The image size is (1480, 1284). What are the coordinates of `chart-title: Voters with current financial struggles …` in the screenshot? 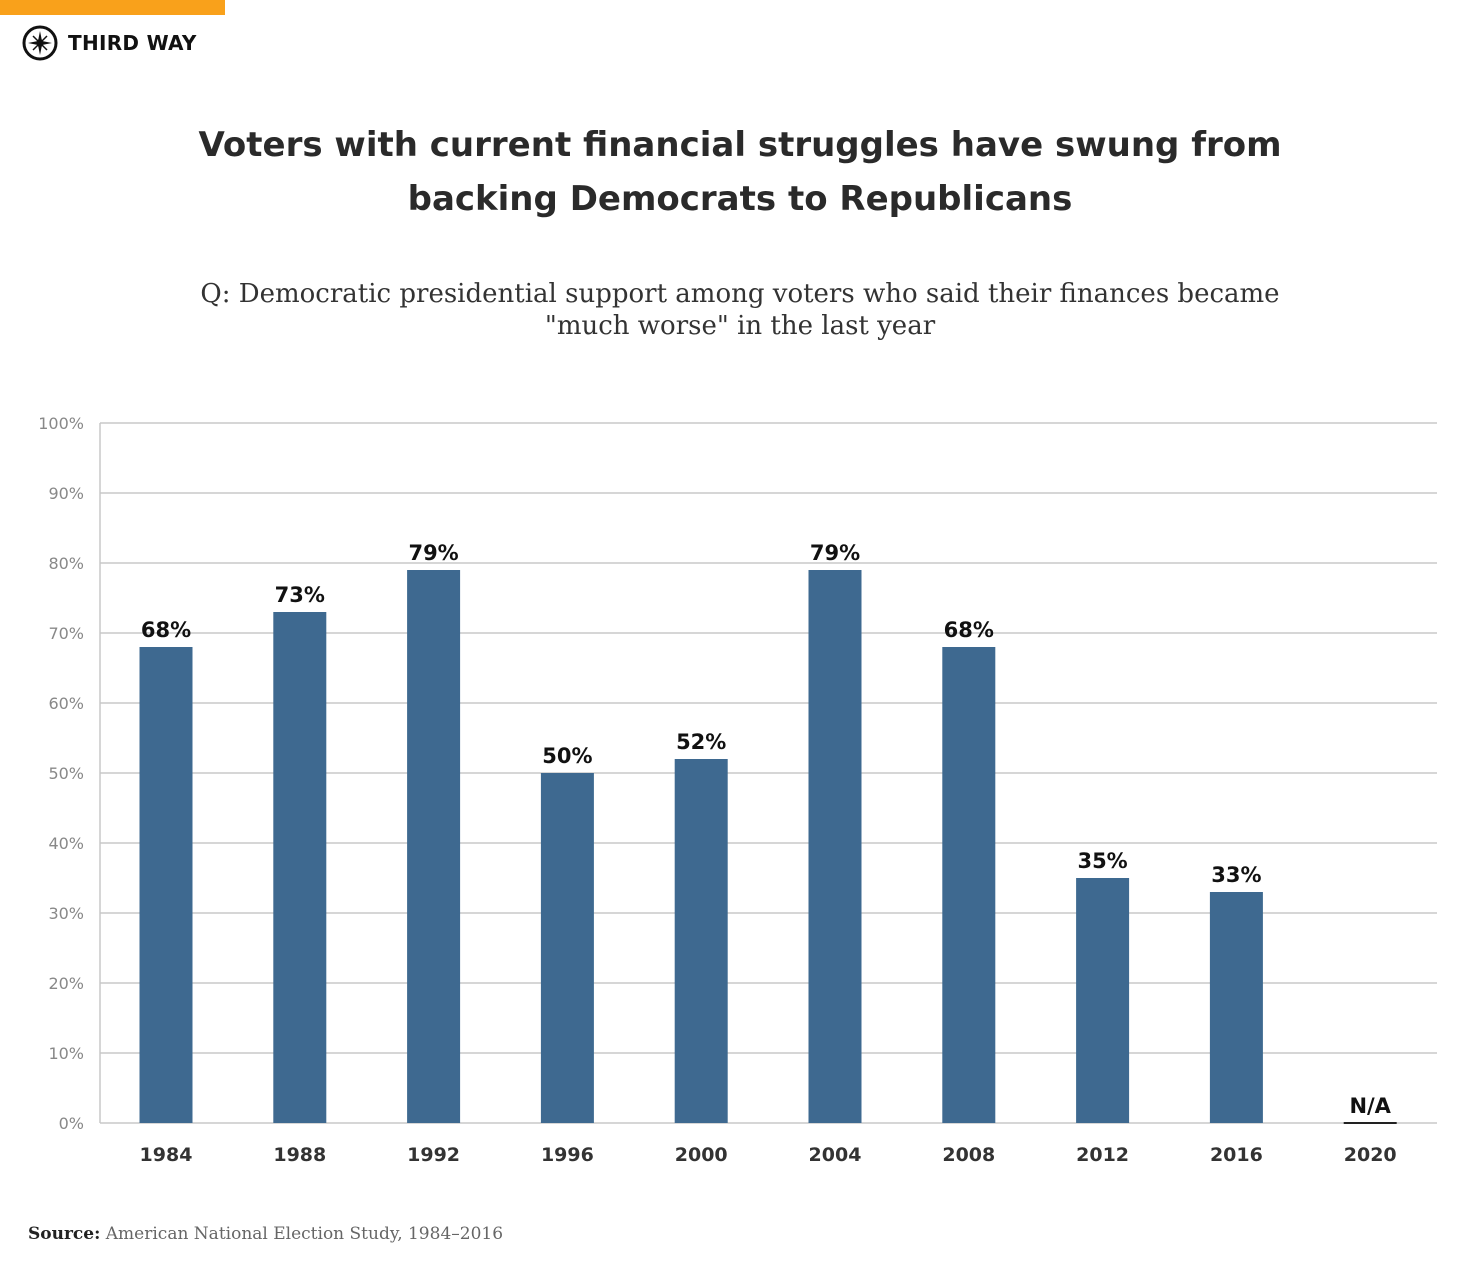 It's located at (740, 172).